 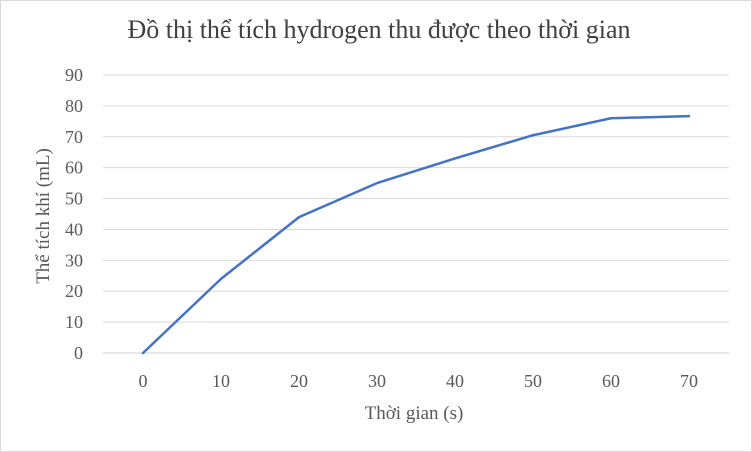 What do you see at coordinates (74, 291) in the screenshot?
I see `y-tick-label: 20` at bounding box center [74, 291].